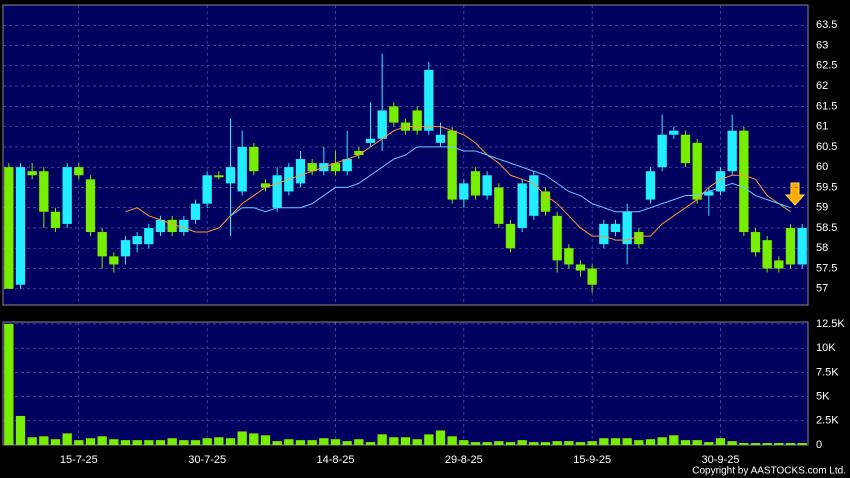 The width and height of the screenshot is (850, 478). What do you see at coordinates (721, 460) in the screenshot?
I see `x-tick-label: 30-9-25` at bounding box center [721, 460].